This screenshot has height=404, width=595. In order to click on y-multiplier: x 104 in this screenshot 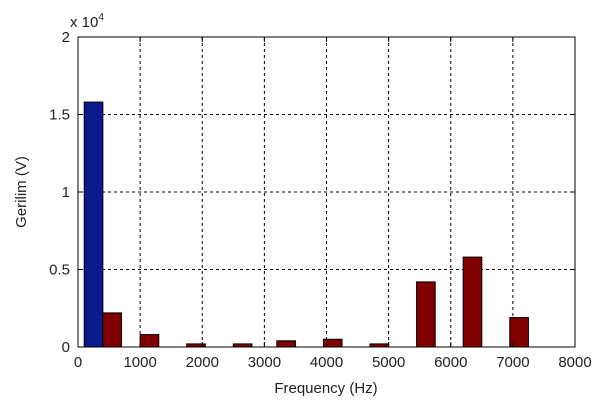, I will do `click(87, 21)`.